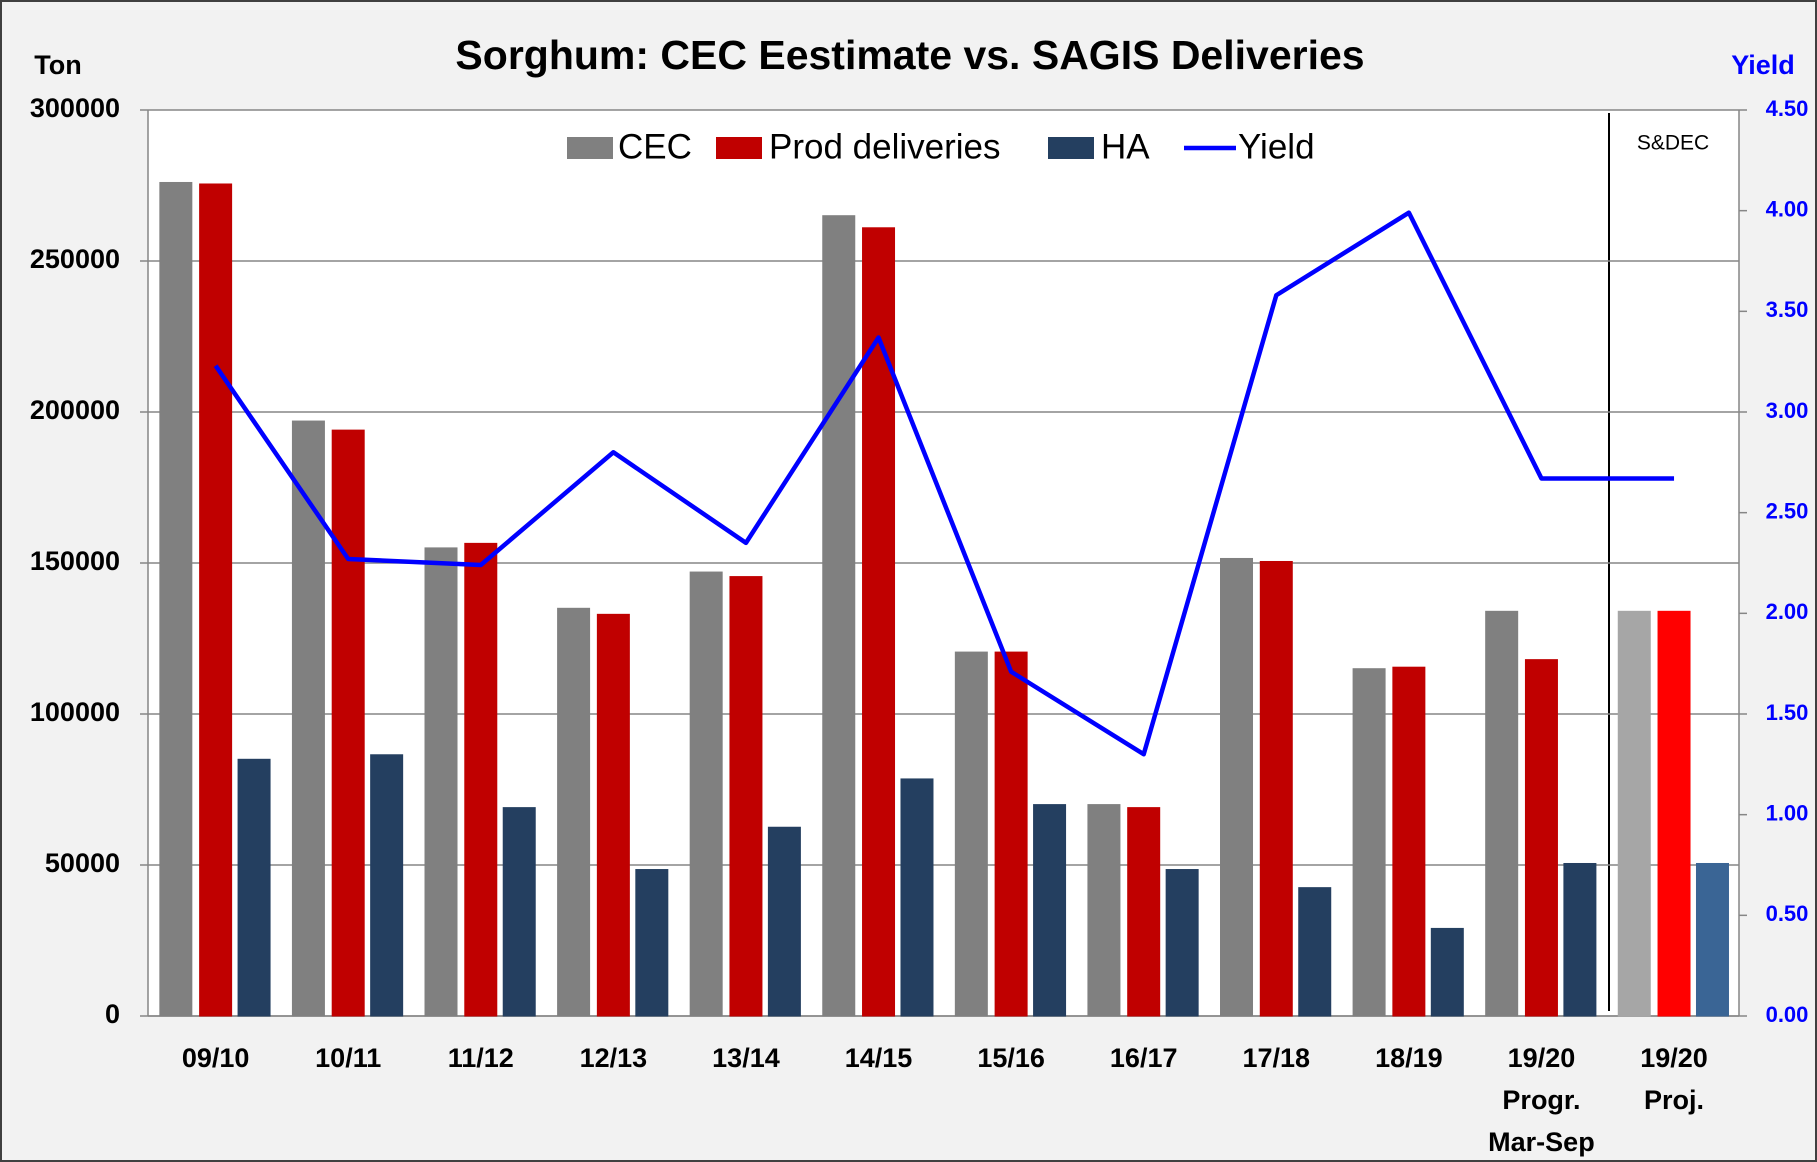 This screenshot has height=1162, width=1817. I want to click on y-tick-label: 150000, so click(75, 561).